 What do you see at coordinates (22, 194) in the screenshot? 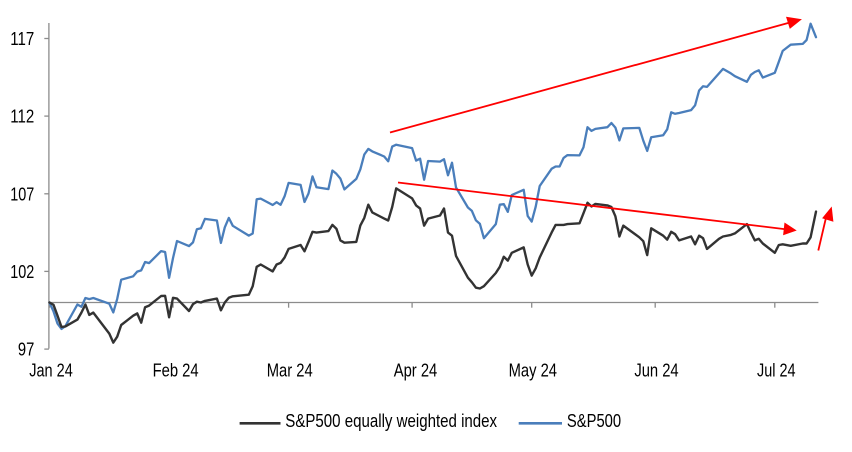
I see `svg-text: 107` at bounding box center [22, 194].